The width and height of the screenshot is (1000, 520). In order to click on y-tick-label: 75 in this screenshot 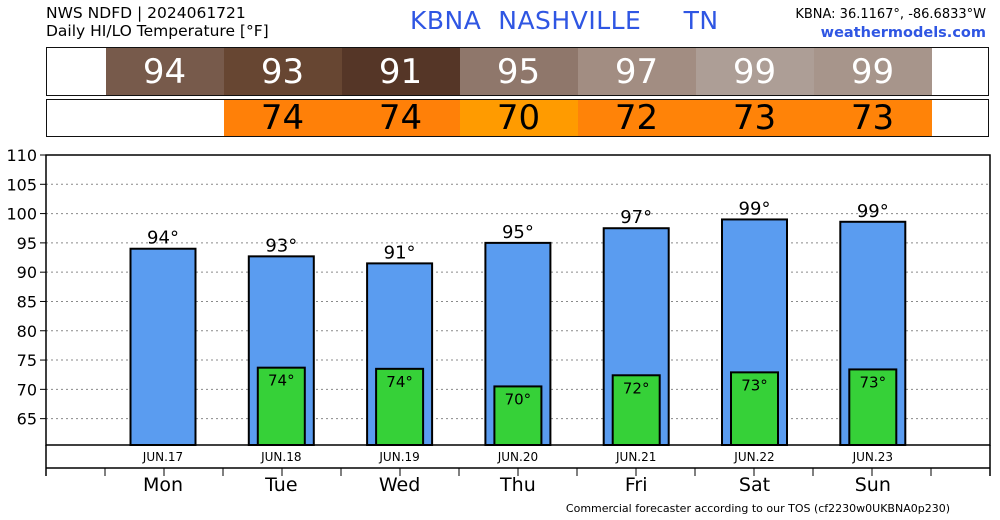, I will do `click(27, 360)`.